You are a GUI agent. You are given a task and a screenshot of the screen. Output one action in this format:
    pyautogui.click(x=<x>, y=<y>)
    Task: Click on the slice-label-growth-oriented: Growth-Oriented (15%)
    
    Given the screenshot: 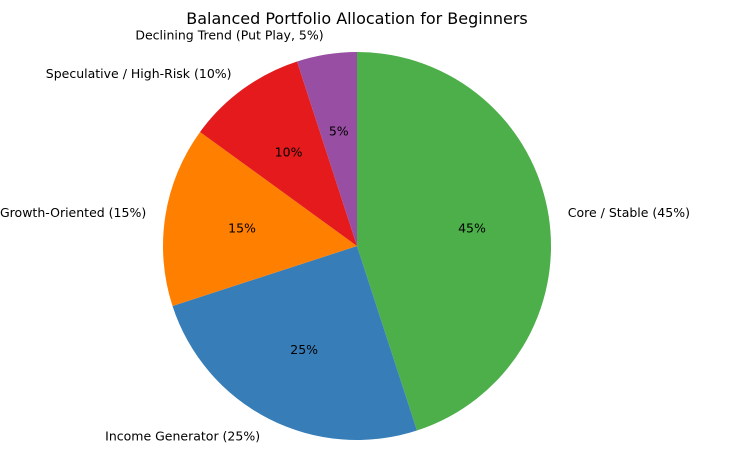 What is the action you would take?
    pyautogui.click(x=73, y=212)
    